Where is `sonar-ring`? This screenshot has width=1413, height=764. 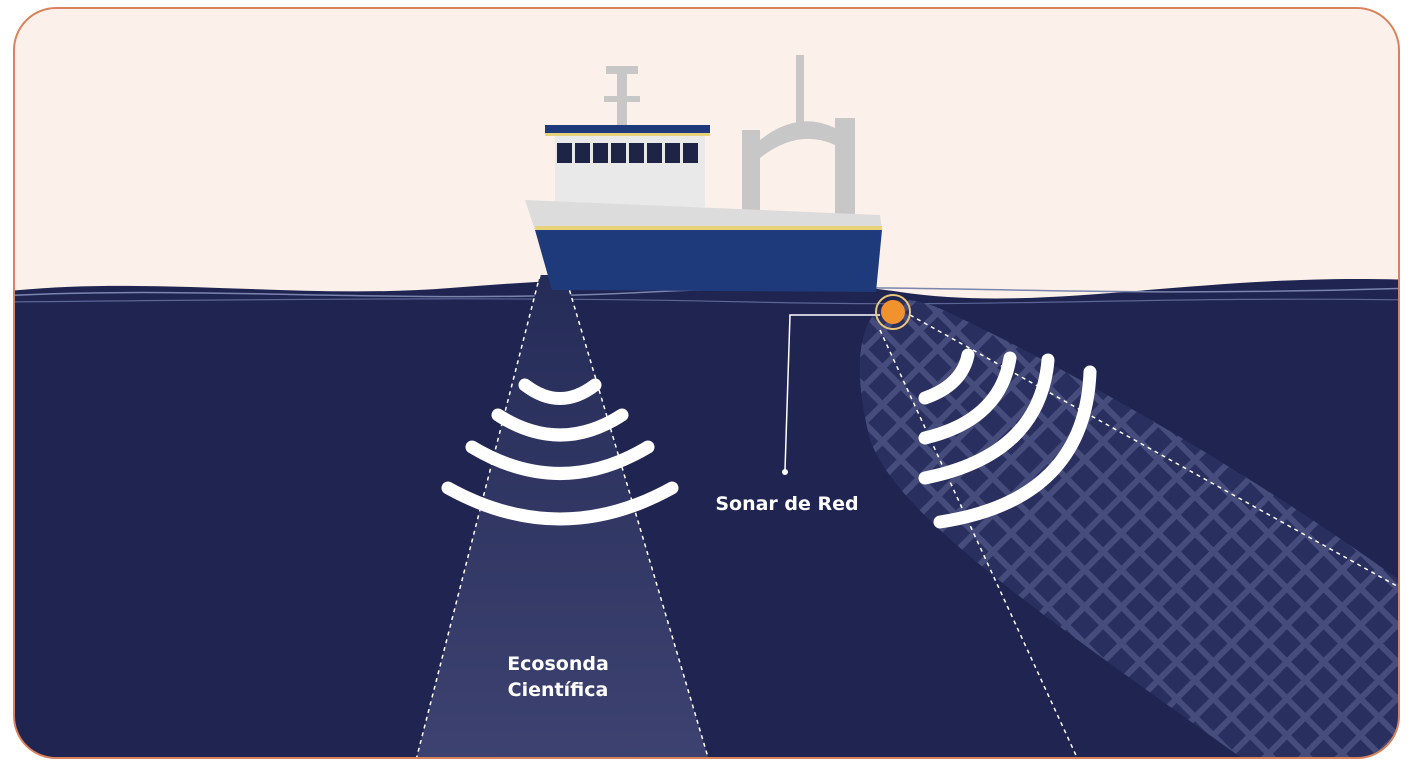 sonar-ring is located at coordinates (893, 312).